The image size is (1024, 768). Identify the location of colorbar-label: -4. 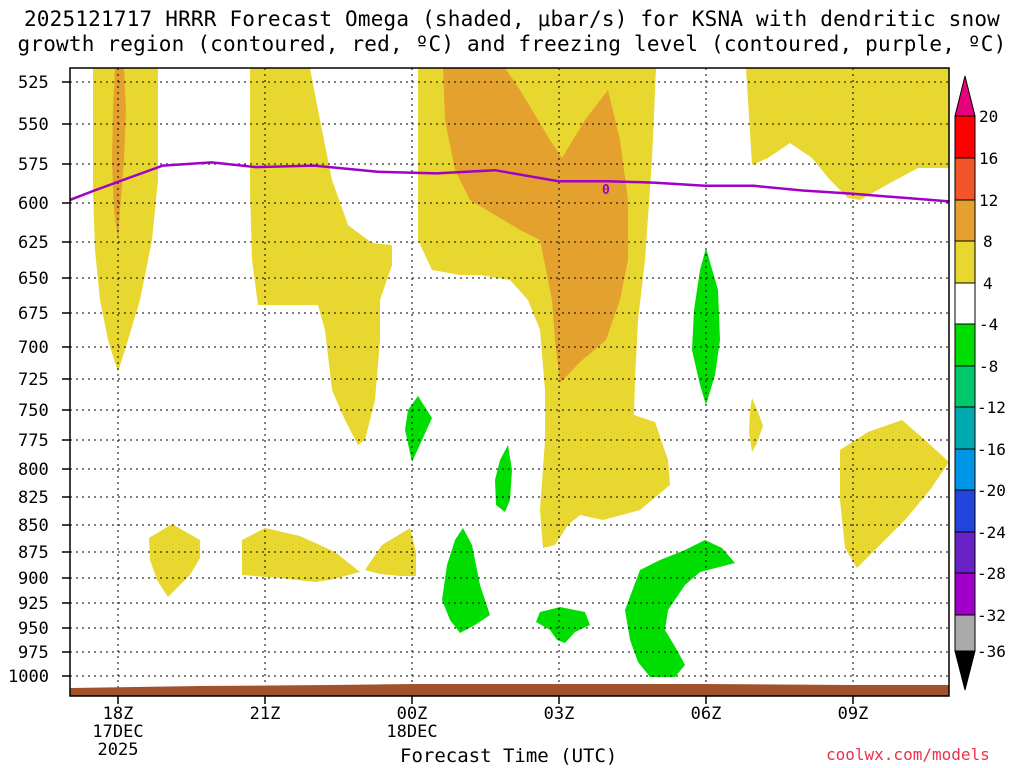
(988, 324).